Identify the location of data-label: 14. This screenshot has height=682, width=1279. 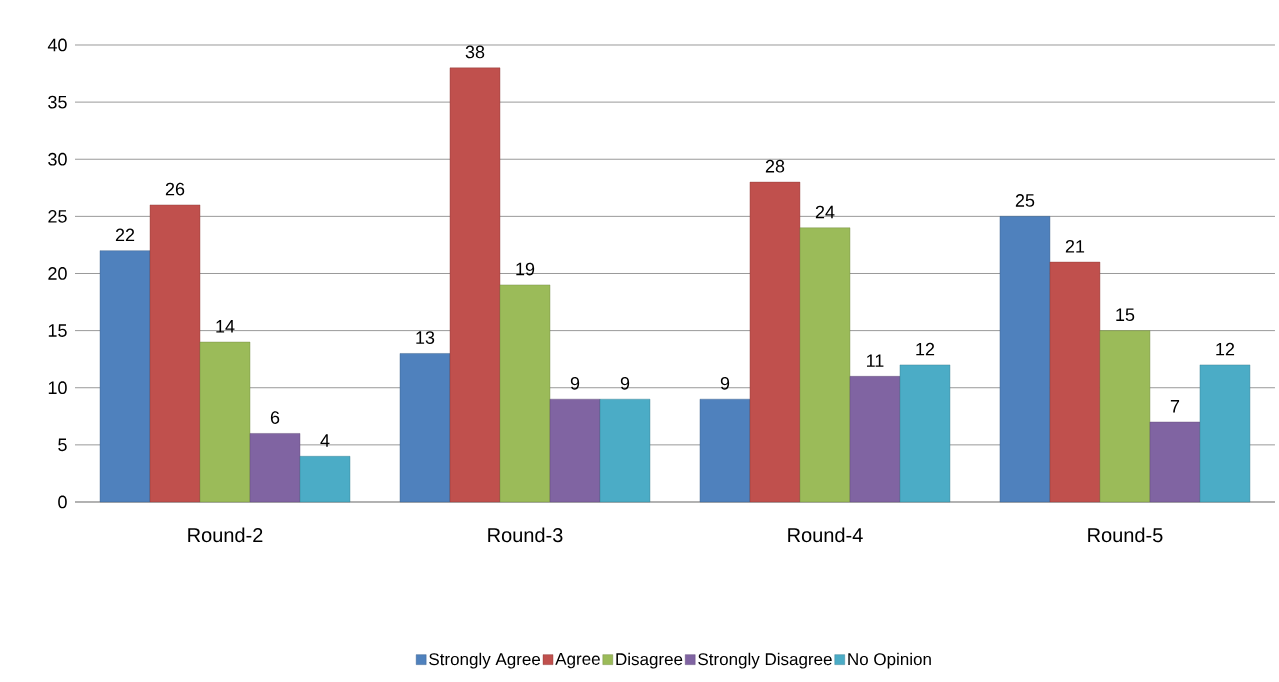
(225, 326).